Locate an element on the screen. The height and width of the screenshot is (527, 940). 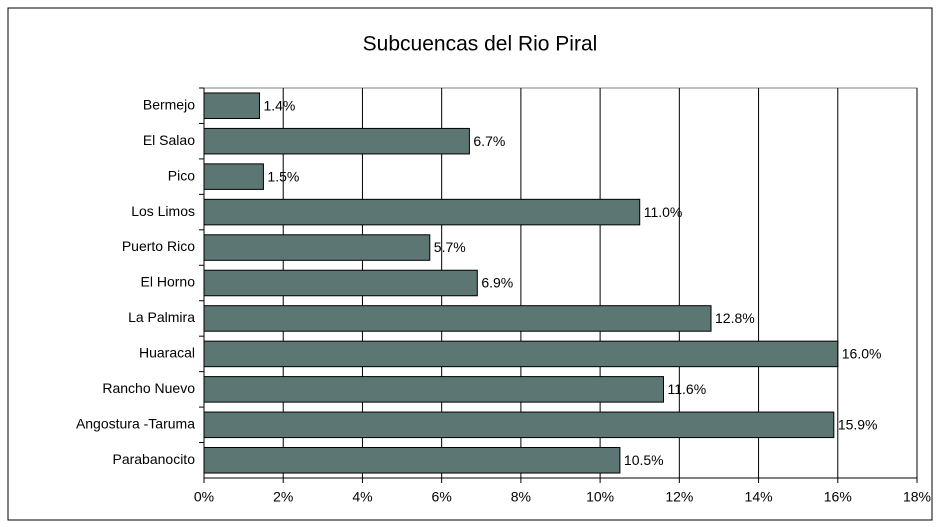
y-tick-label: Pico is located at coordinates (181, 175).